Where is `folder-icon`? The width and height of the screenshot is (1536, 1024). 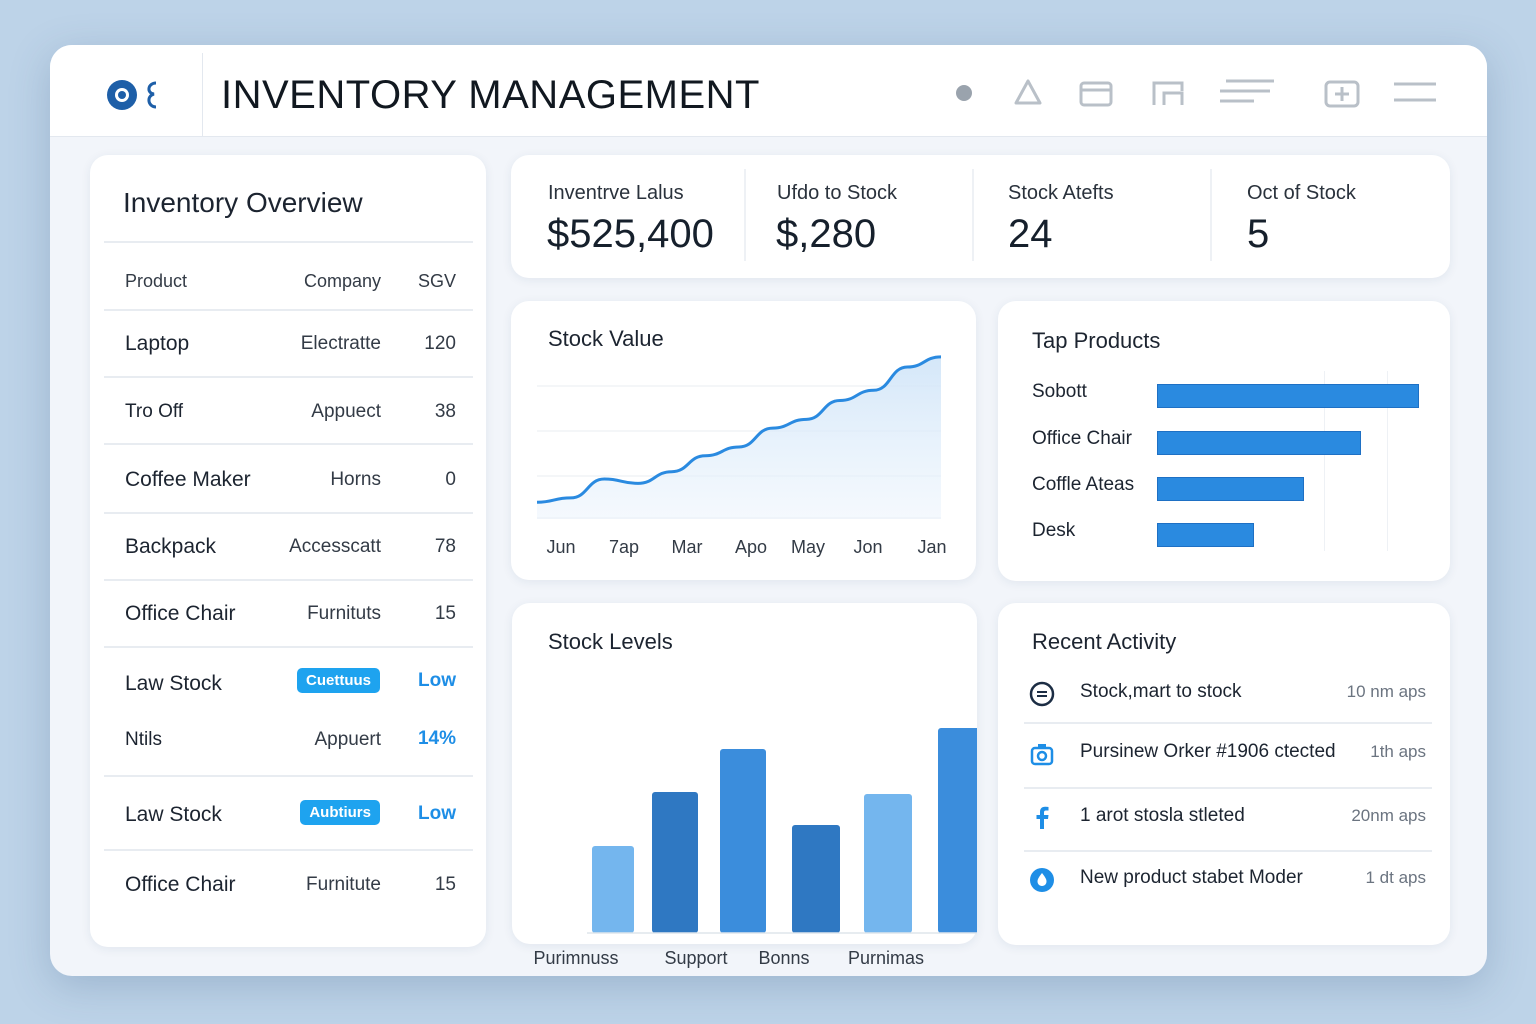
folder-icon is located at coordinates (1168, 93).